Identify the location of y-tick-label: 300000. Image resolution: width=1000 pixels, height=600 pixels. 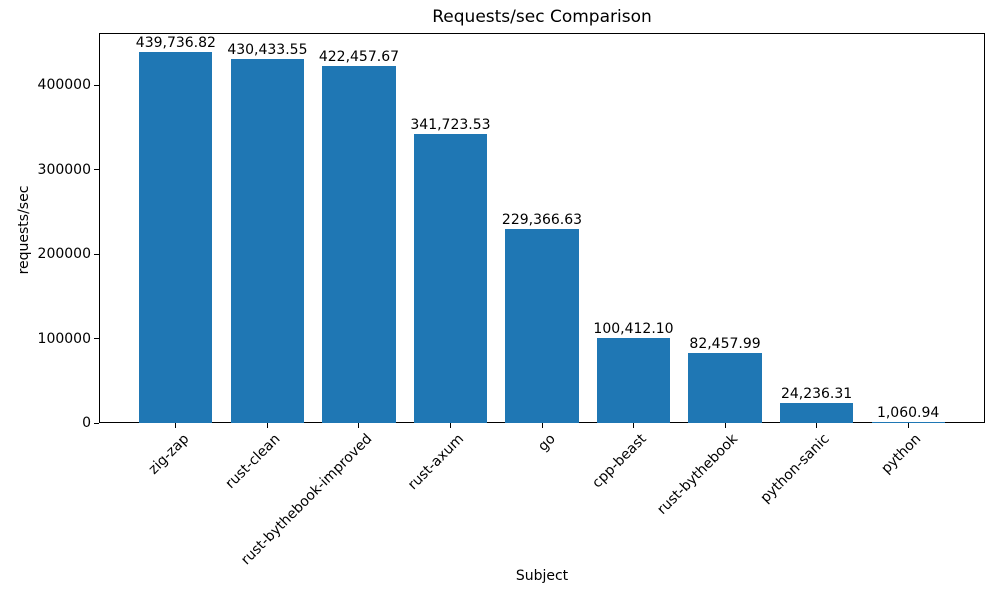
(64, 169).